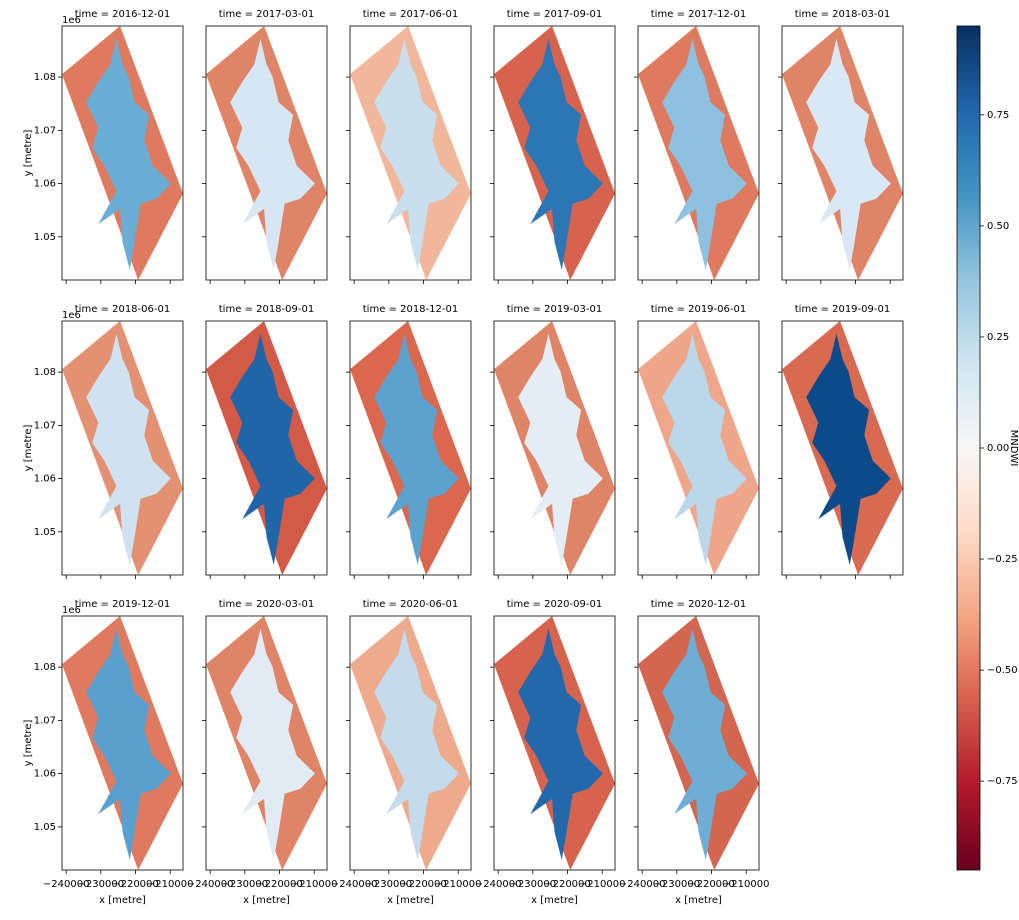 Image resolution: width=1019 pixels, height=920 pixels. What do you see at coordinates (842, 14) in the screenshot?
I see `panel-title: time = 2018-03-01` at bounding box center [842, 14].